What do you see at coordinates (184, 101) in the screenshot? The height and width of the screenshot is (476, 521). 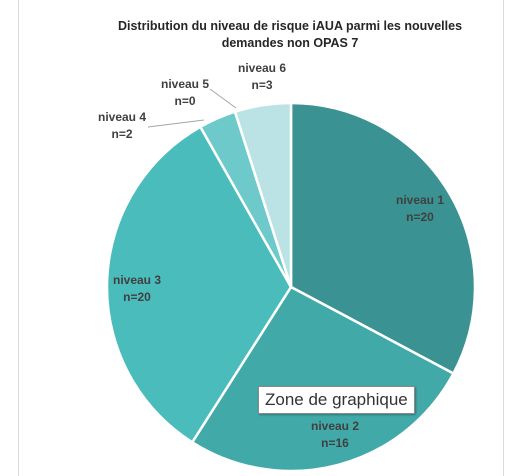 I see `value-label: n=0` at bounding box center [184, 101].